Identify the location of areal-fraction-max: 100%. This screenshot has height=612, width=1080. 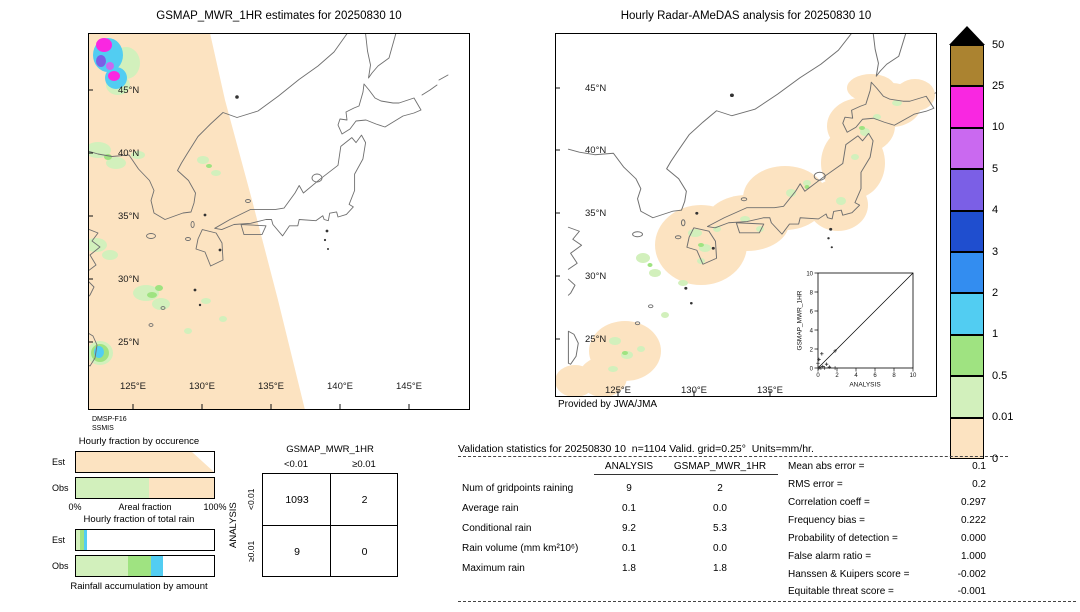
(215, 507).